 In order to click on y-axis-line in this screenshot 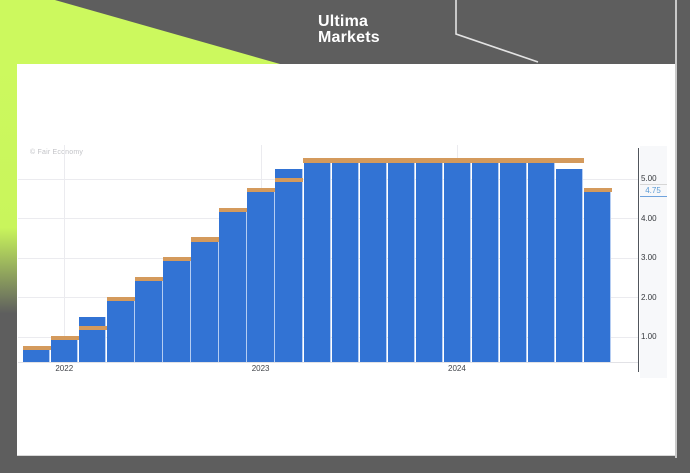, I will do `click(639, 260)`.